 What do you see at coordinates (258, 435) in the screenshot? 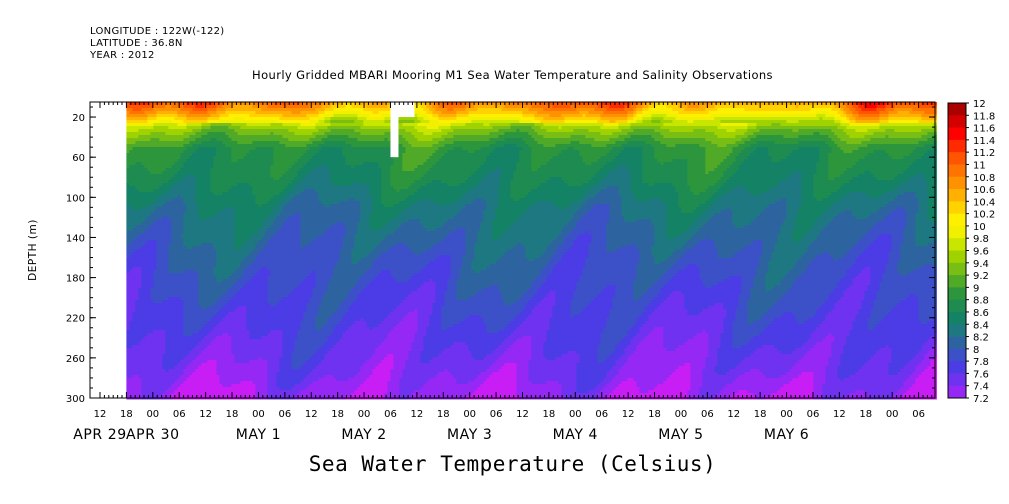
I see `x-date-label: MAY 1` at bounding box center [258, 435].